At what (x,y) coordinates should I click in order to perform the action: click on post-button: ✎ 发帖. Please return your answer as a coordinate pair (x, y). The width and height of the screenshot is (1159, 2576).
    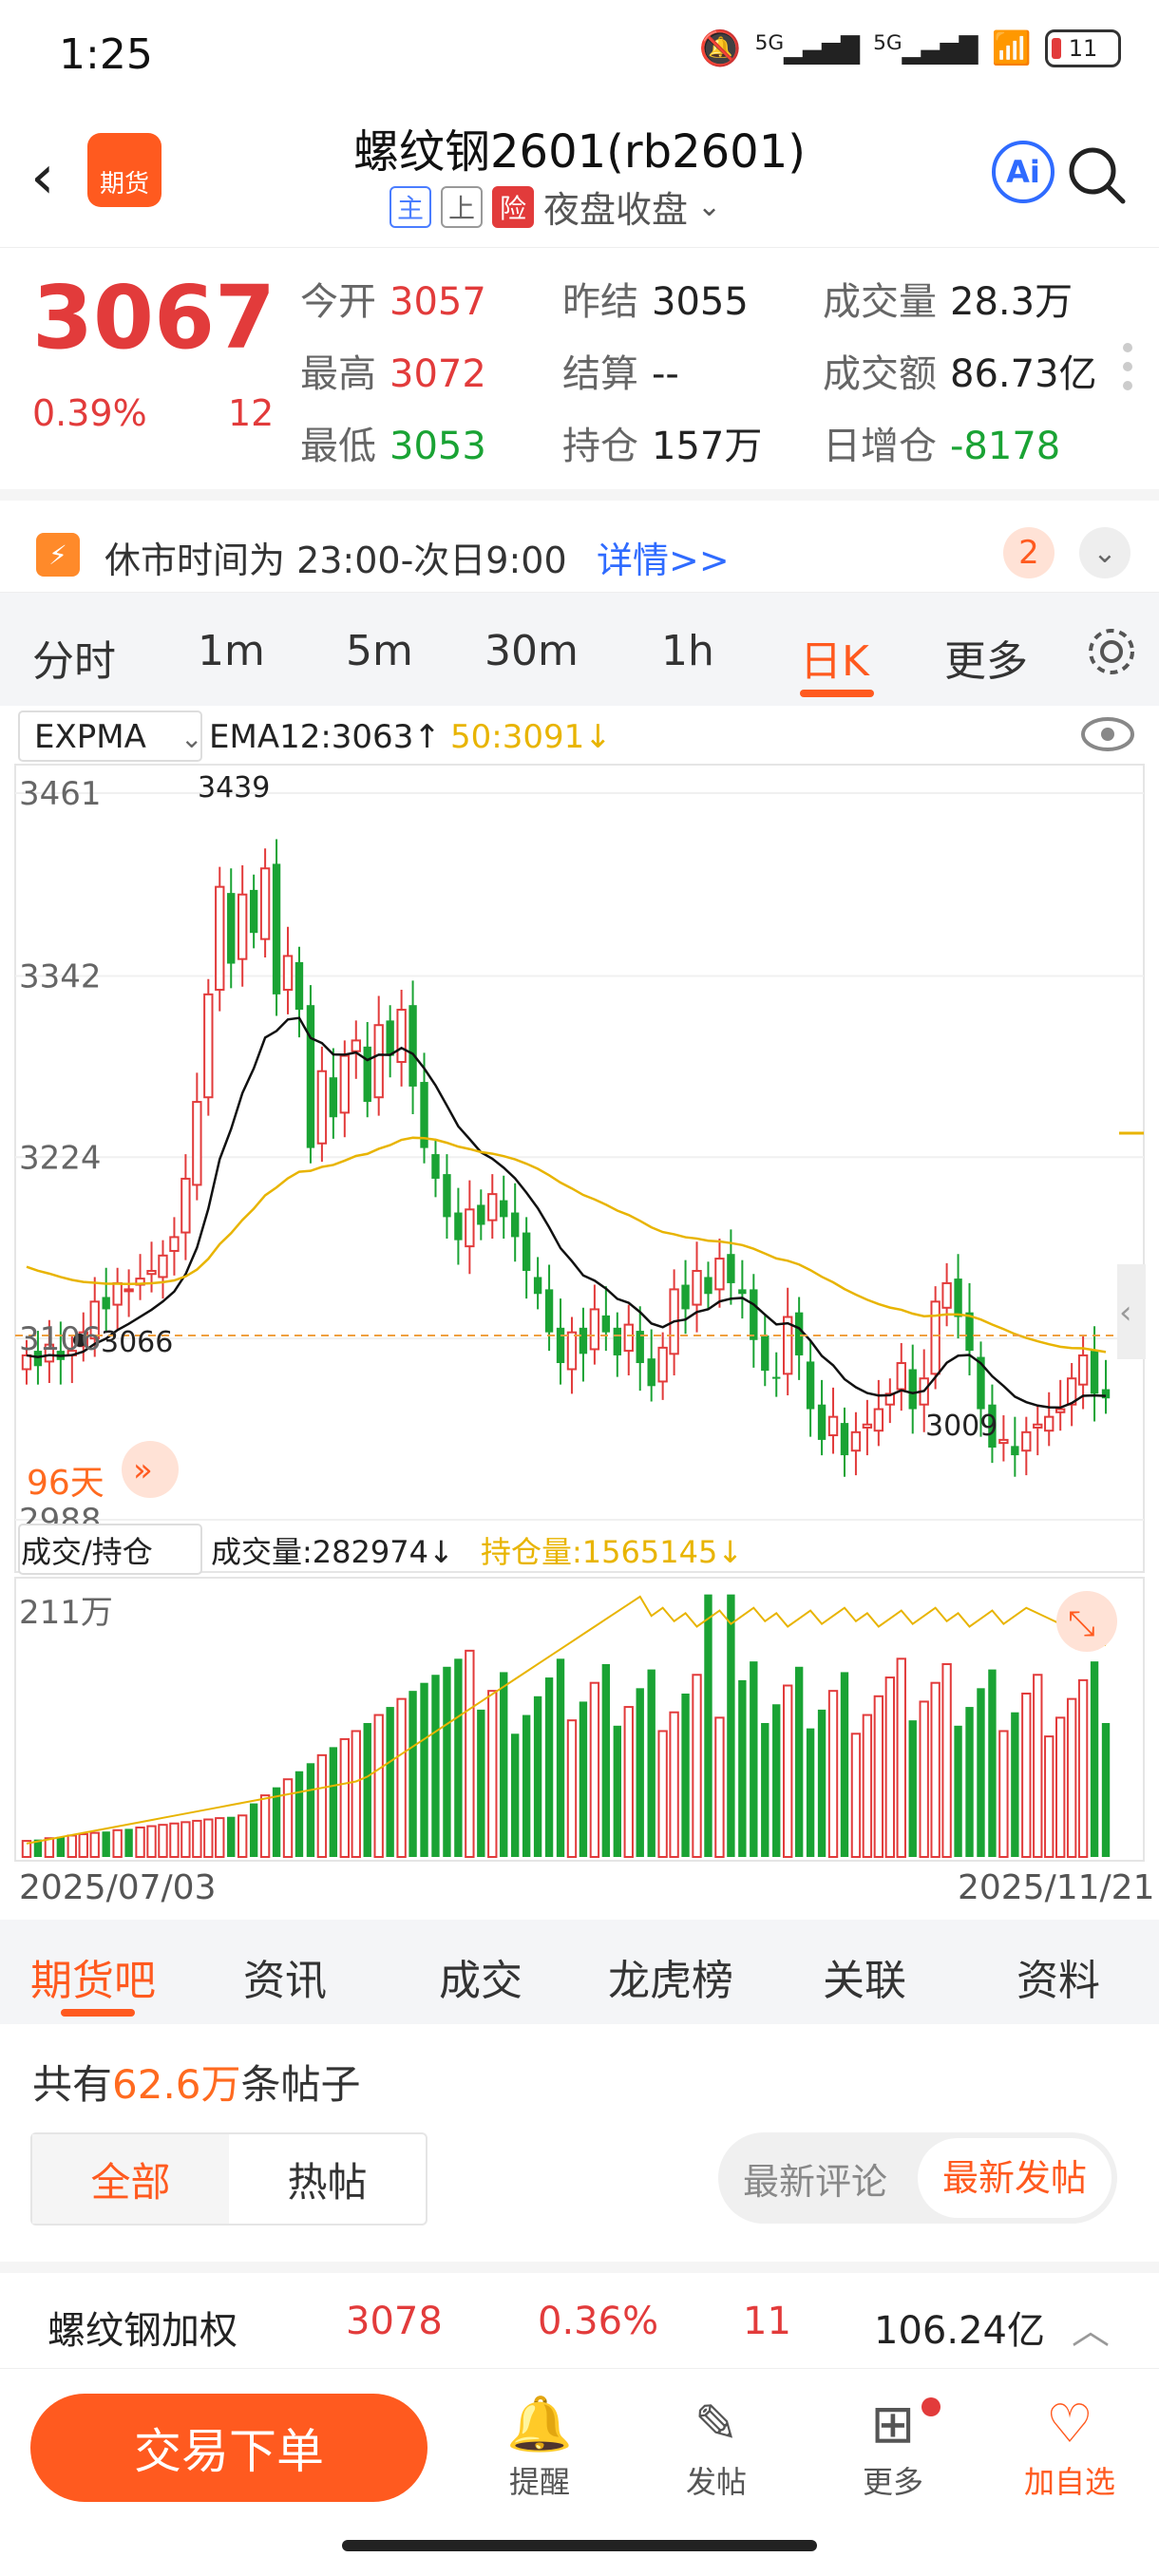
    Looking at the image, I should click on (716, 2447).